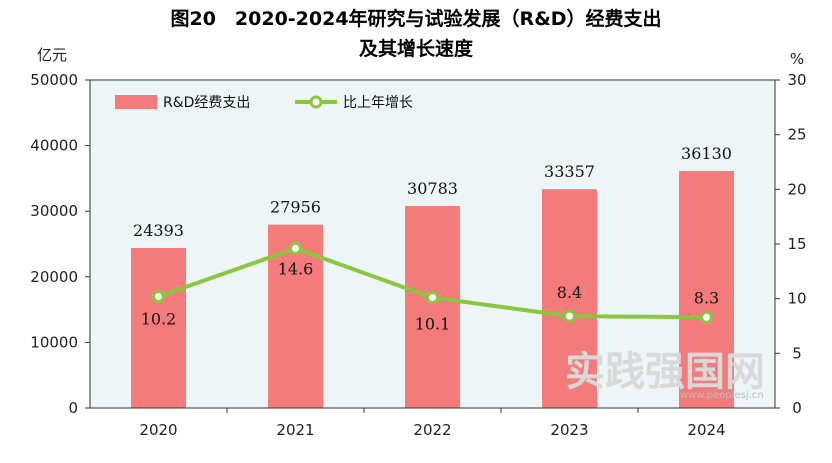 The image size is (832, 463). I want to click on left-tick-label: 0, so click(73, 408).